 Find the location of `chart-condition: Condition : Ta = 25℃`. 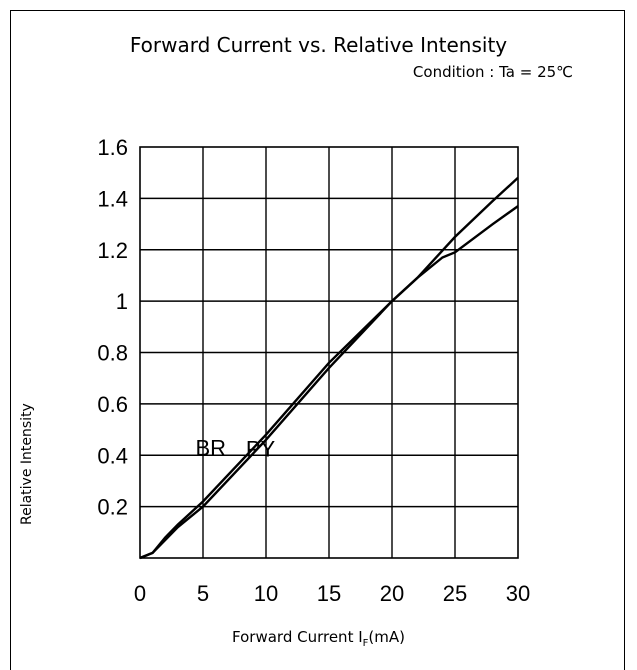

chart-condition: Condition : Ta = 25℃ is located at coordinates (492, 72).